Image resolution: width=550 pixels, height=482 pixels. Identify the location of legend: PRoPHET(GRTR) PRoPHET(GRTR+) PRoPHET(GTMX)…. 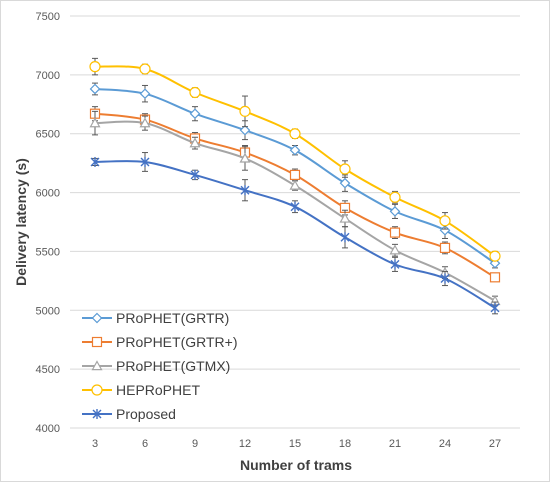
(159, 366).